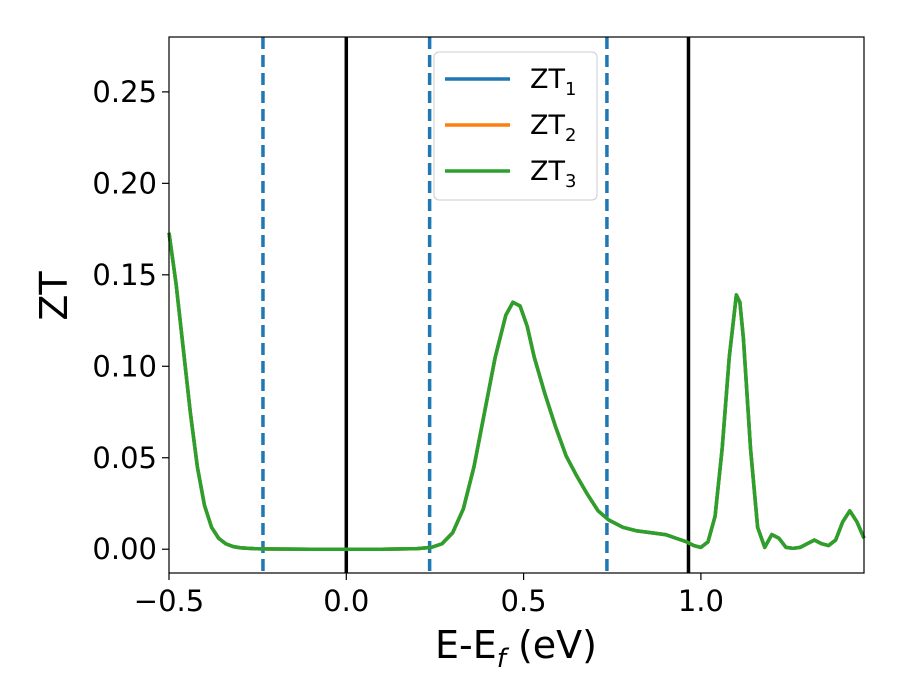 The width and height of the screenshot is (900, 700). I want to click on legend-label-2: ZT2, so click(553, 128).